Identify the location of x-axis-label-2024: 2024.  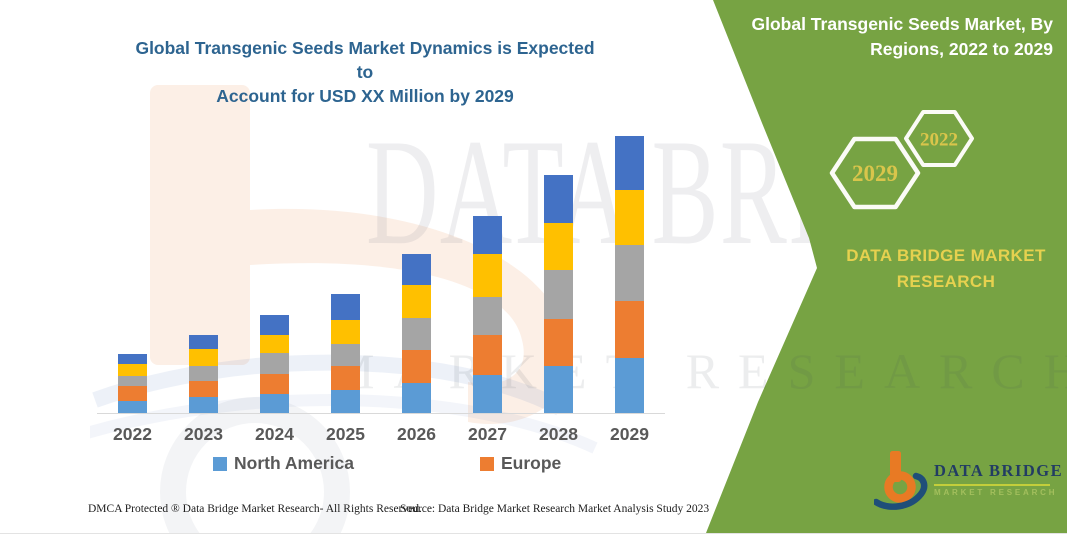
(274, 434).